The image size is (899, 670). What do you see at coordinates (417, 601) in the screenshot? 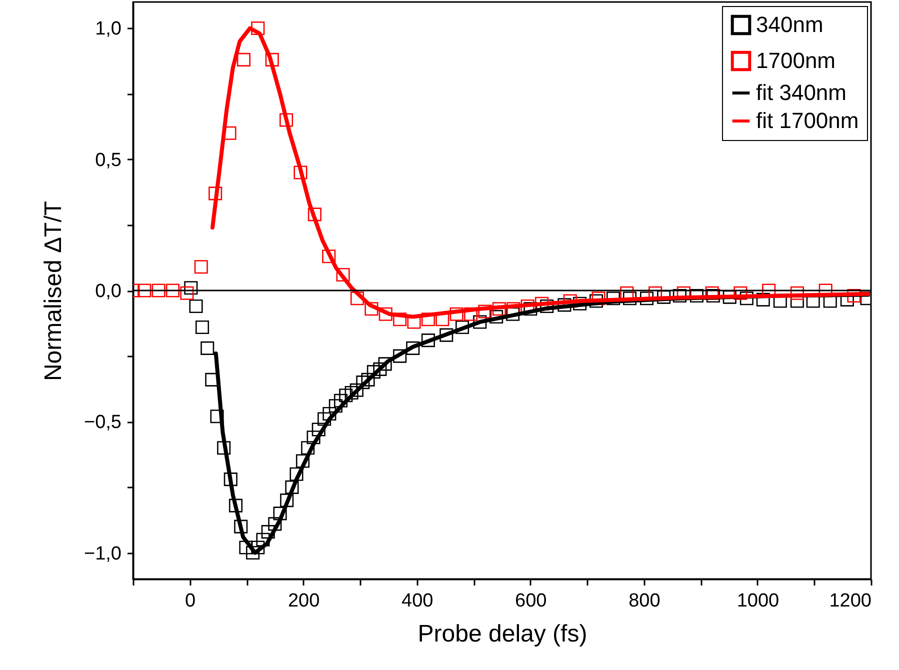
I see `x-tick-label: 400` at bounding box center [417, 601].